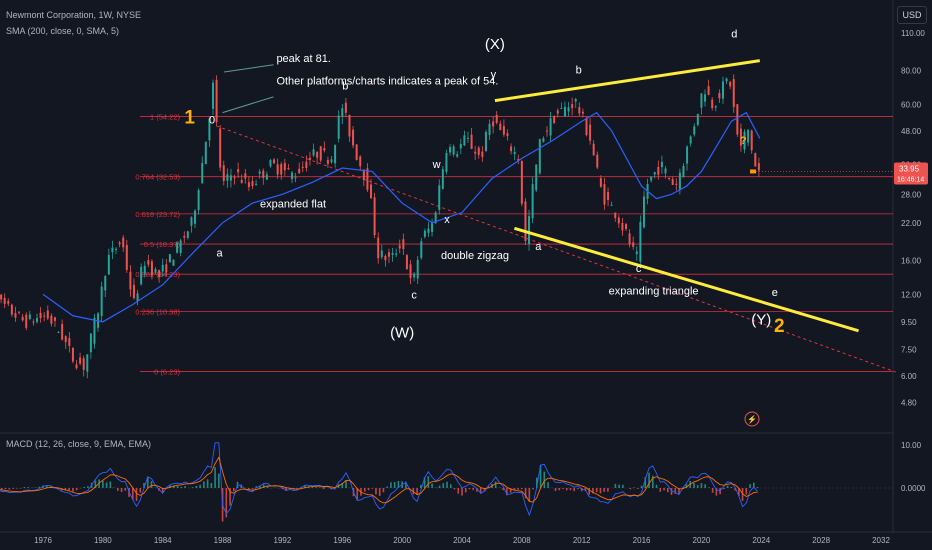  I want to click on macd-signal-line, so click(379, 480).